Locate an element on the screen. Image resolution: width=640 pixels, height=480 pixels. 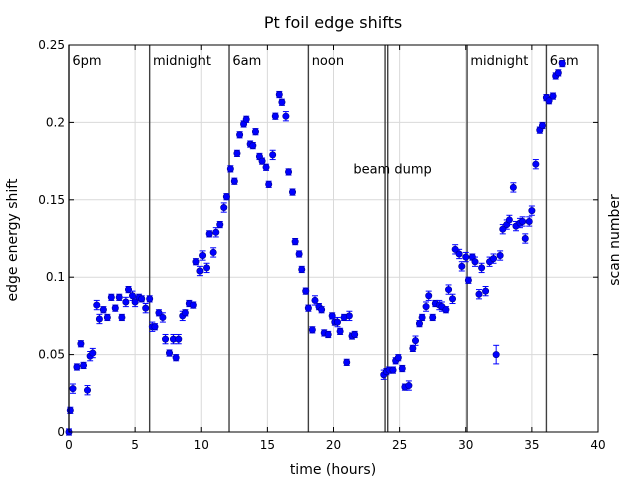
x-tick-label: 10 is located at coordinates (201, 445).